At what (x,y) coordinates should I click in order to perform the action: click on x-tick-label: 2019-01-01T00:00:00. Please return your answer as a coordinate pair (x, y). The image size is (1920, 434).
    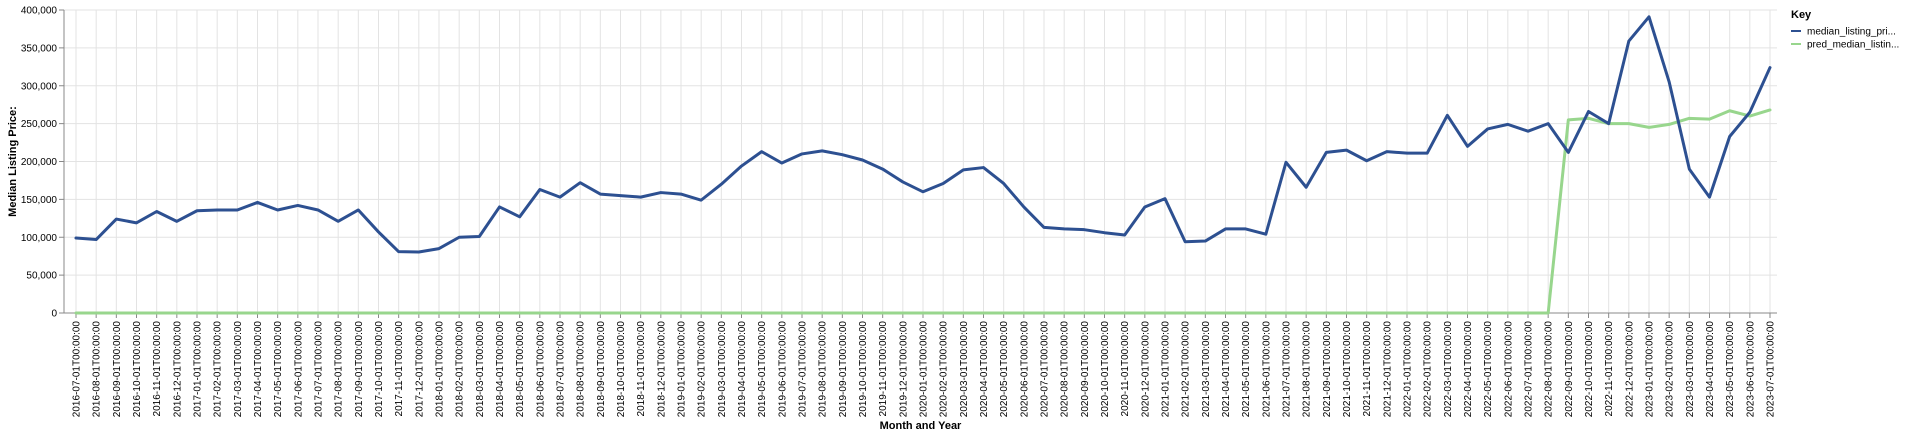
    Looking at the image, I should click on (682, 369).